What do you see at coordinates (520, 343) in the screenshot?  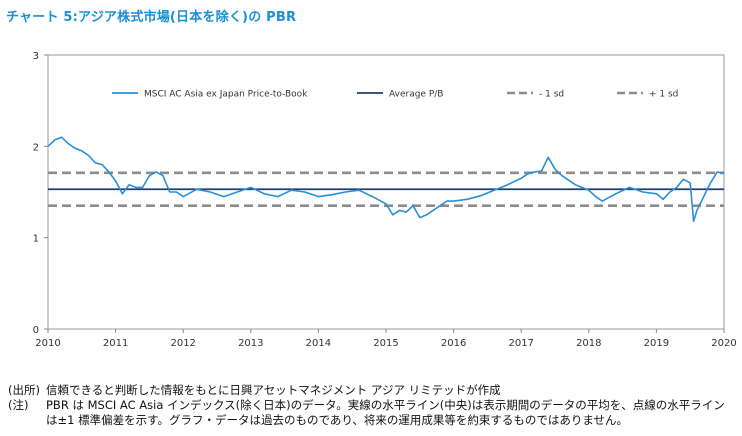 I see `x-tick-label: 2017` at bounding box center [520, 343].